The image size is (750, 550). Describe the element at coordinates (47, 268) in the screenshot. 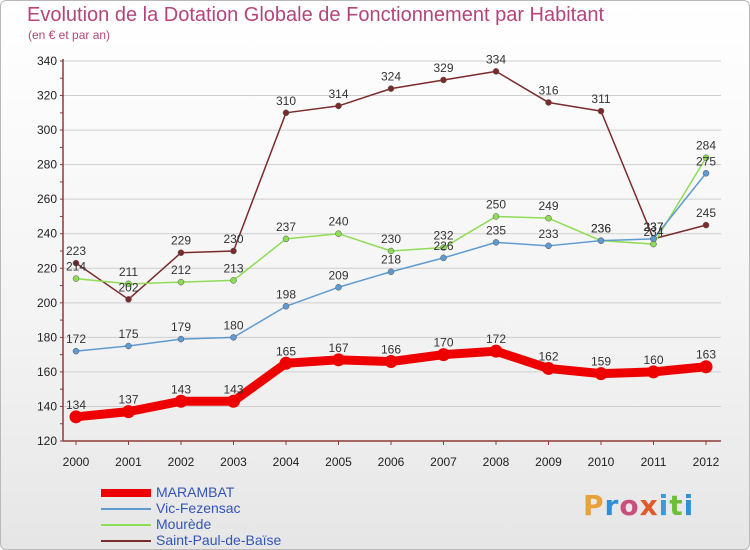

I see `y-tick-label: 220` at that location.